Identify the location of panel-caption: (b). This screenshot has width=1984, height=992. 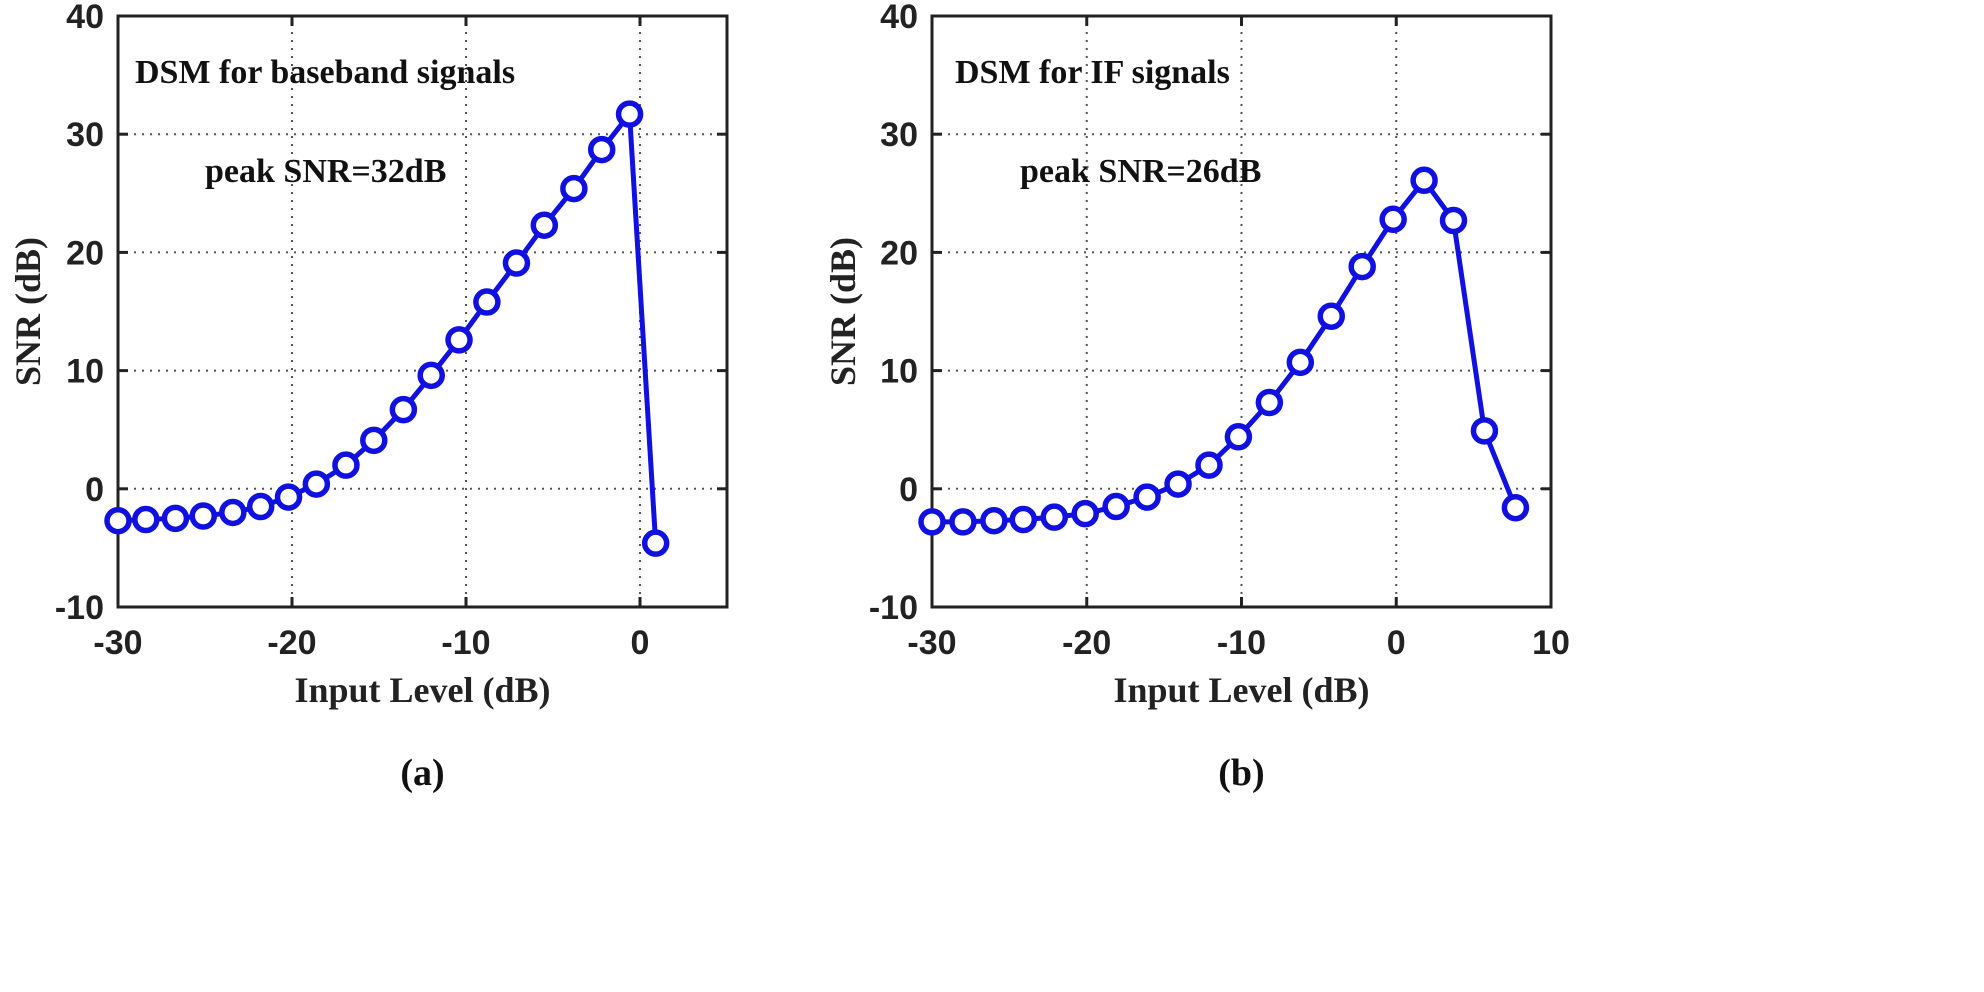
(1241, 773).